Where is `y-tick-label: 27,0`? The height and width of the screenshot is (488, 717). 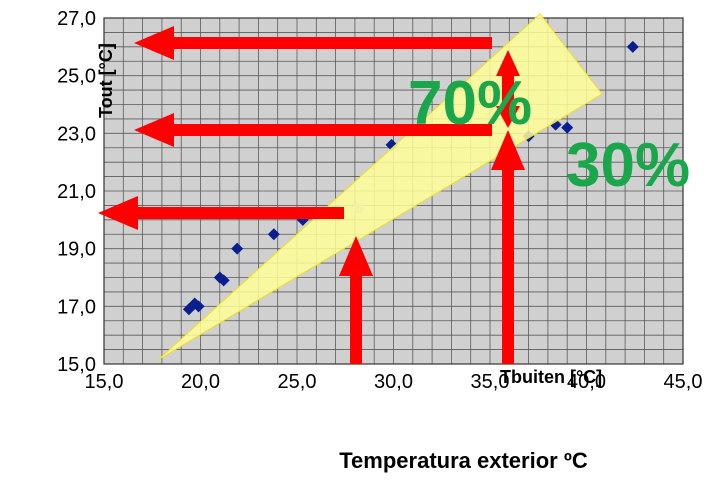 y-tick-label: 27,0 is located at coordinates (76, 19).